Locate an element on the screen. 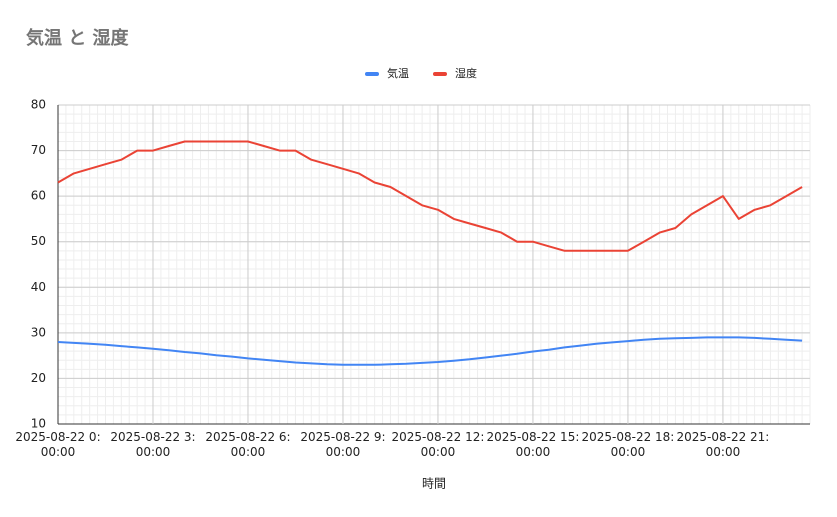 Image resolution: width=837 pixels, height=517 pixels. legend-label: 気温 is located at coordinates (398, 73).